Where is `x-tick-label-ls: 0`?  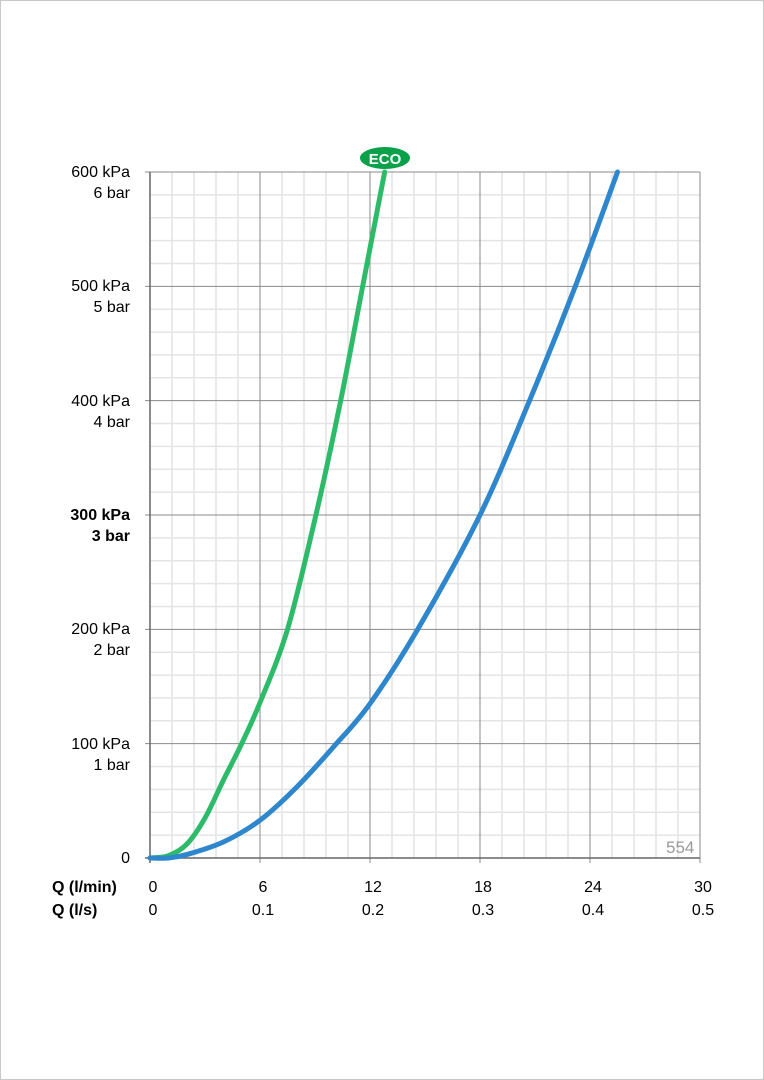
x-tick-label-ls: 0 is located at coordinates (153, 910).